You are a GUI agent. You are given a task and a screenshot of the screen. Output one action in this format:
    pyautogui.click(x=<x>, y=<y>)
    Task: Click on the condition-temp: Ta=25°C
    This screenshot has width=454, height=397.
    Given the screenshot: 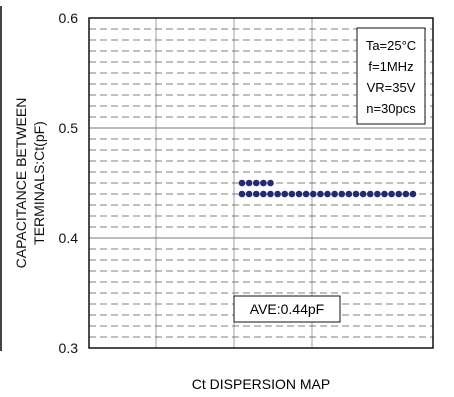 What is the action you would take?
    pyautogui.click(x=391, y=45)
    